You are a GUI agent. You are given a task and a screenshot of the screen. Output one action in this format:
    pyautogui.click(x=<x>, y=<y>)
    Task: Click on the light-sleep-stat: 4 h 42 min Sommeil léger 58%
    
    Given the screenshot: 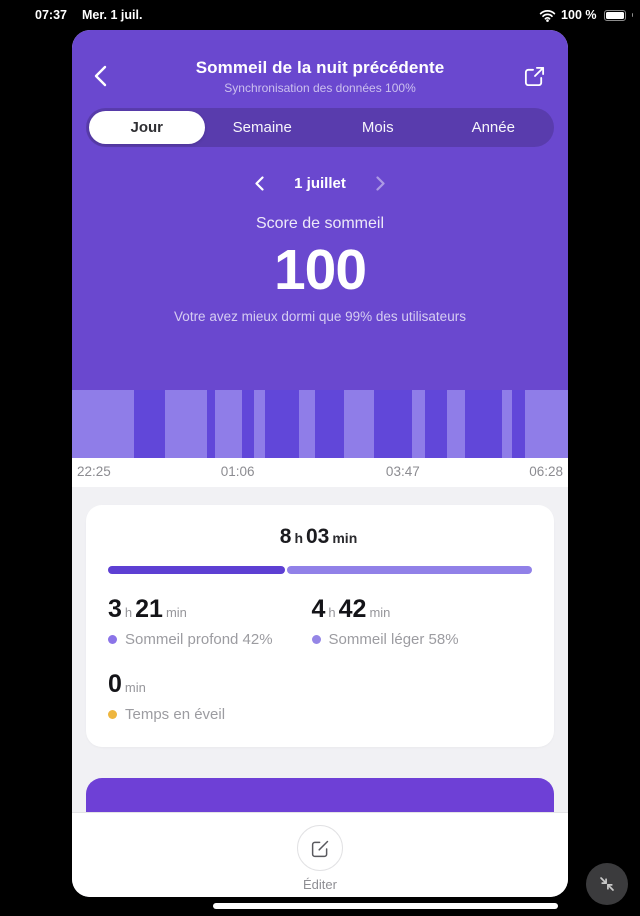 What is the action you would take?
    pyautogui.click(x=421, y=621)
    